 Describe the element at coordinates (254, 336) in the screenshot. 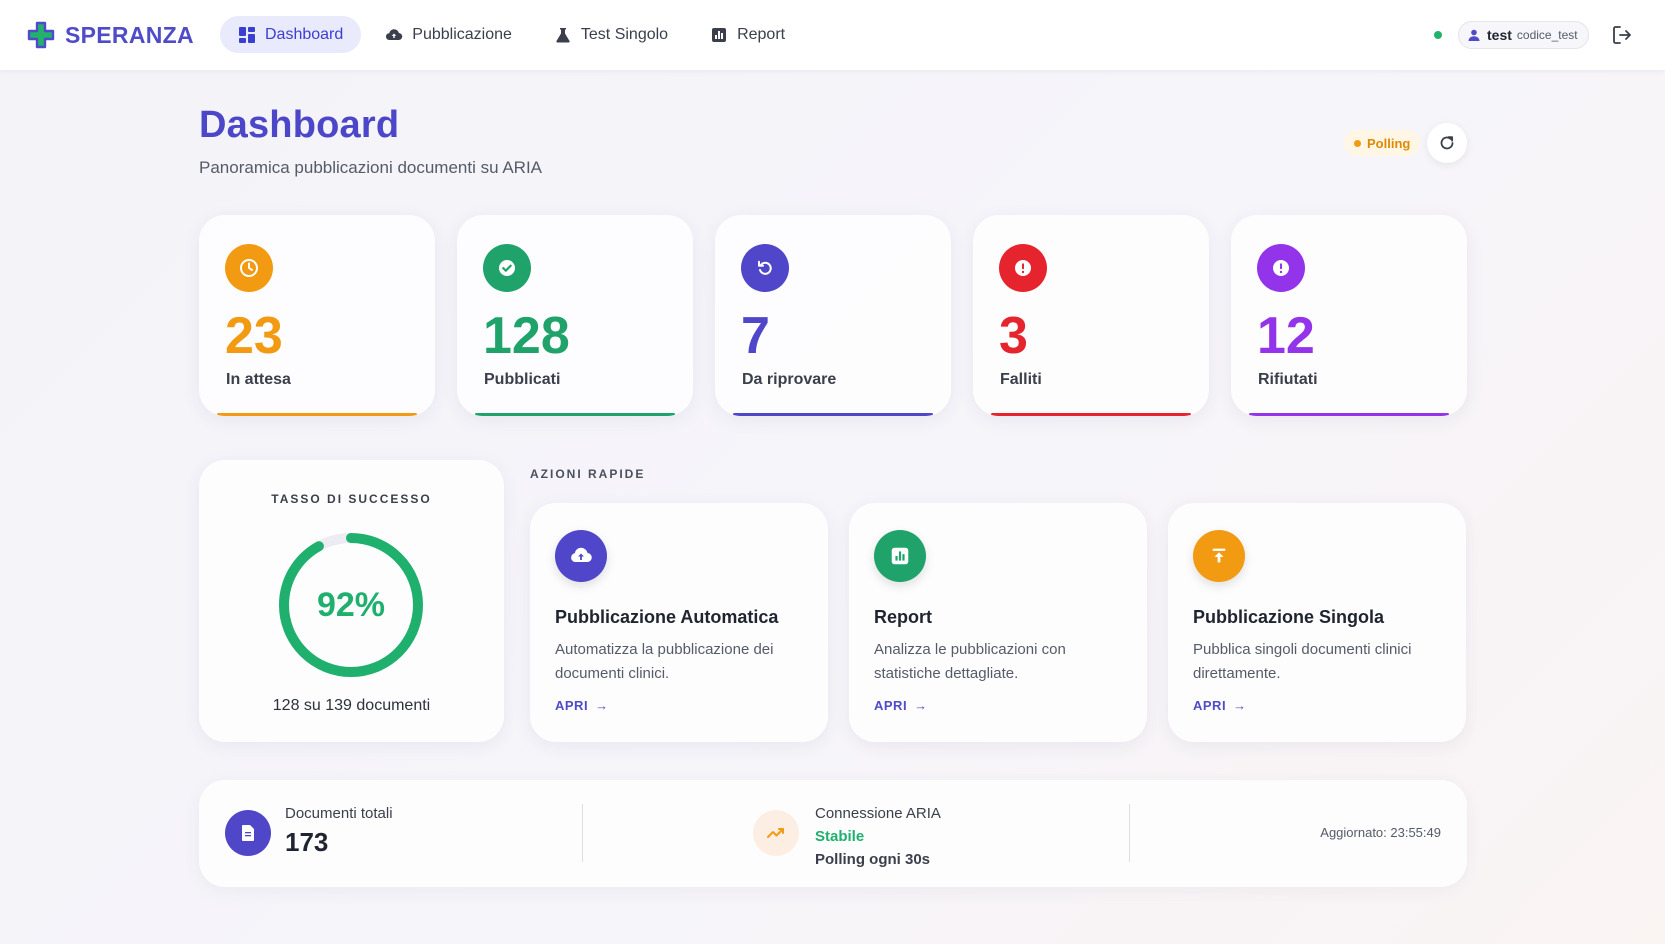

I see `stat-value: 23` at that location.